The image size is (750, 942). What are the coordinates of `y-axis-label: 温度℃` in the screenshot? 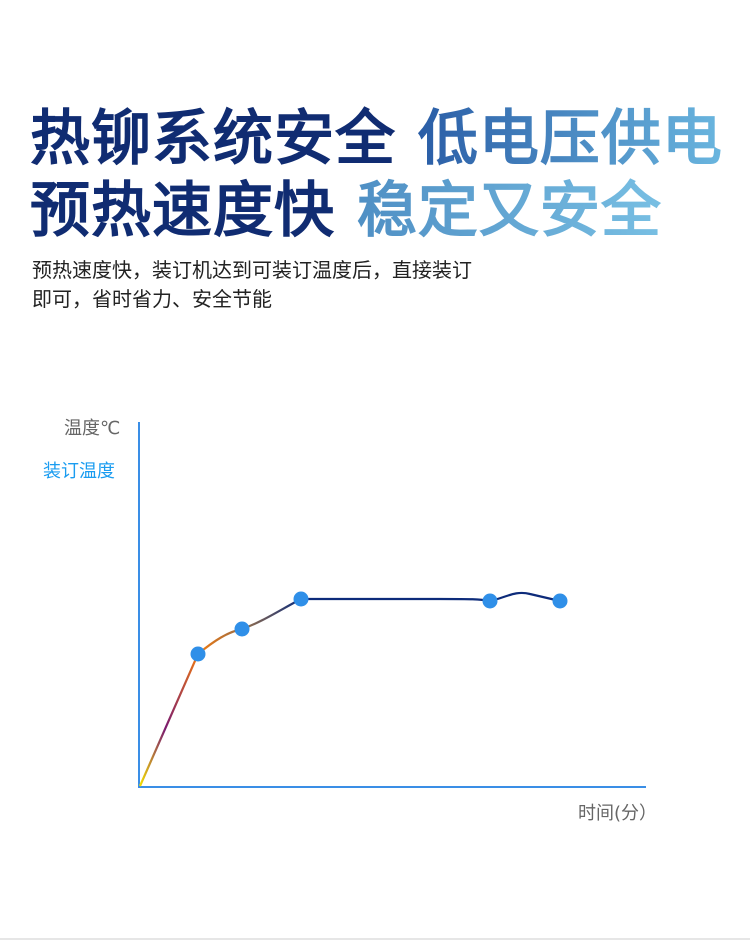 It's located at (92, 428).